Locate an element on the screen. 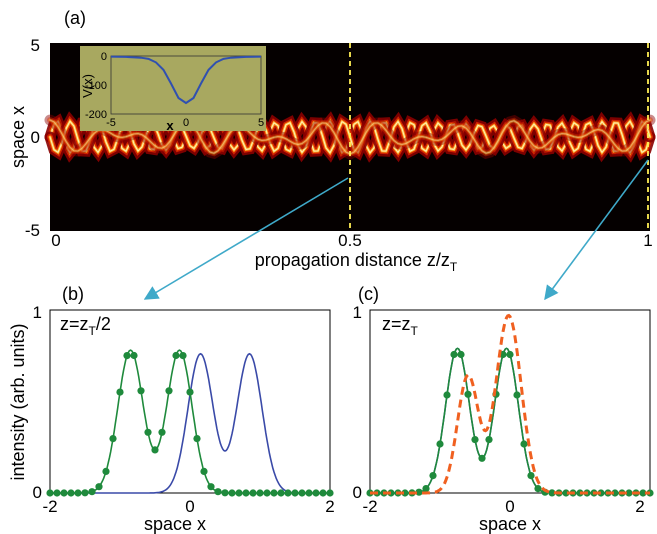 The width and height of the screenshot is (657, 534). c-ytick-1: 0 is located at coordinates (357, 492).